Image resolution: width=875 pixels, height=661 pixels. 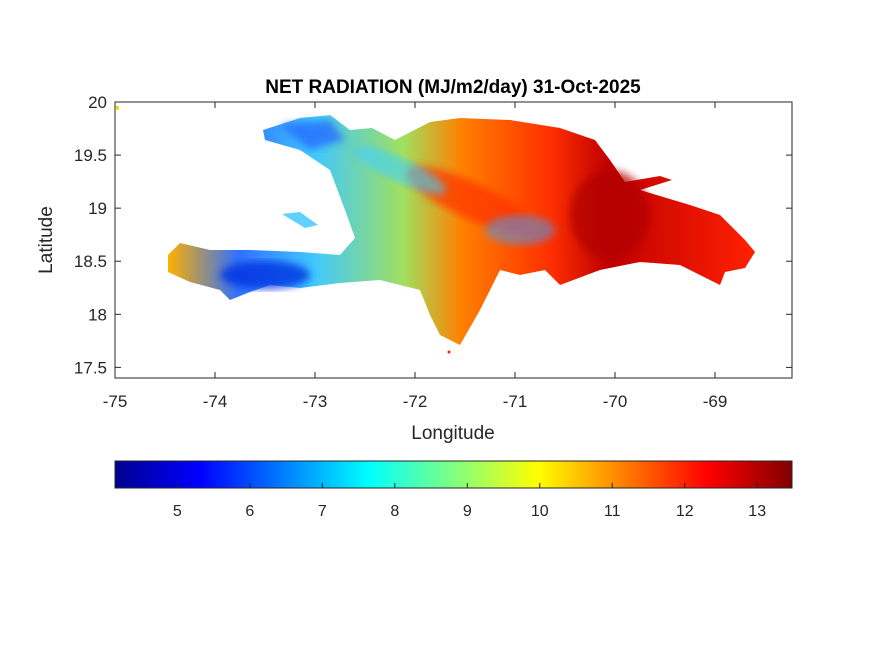 I want to click on colorbar-tick-label: 10, so click(x=540, y=511).